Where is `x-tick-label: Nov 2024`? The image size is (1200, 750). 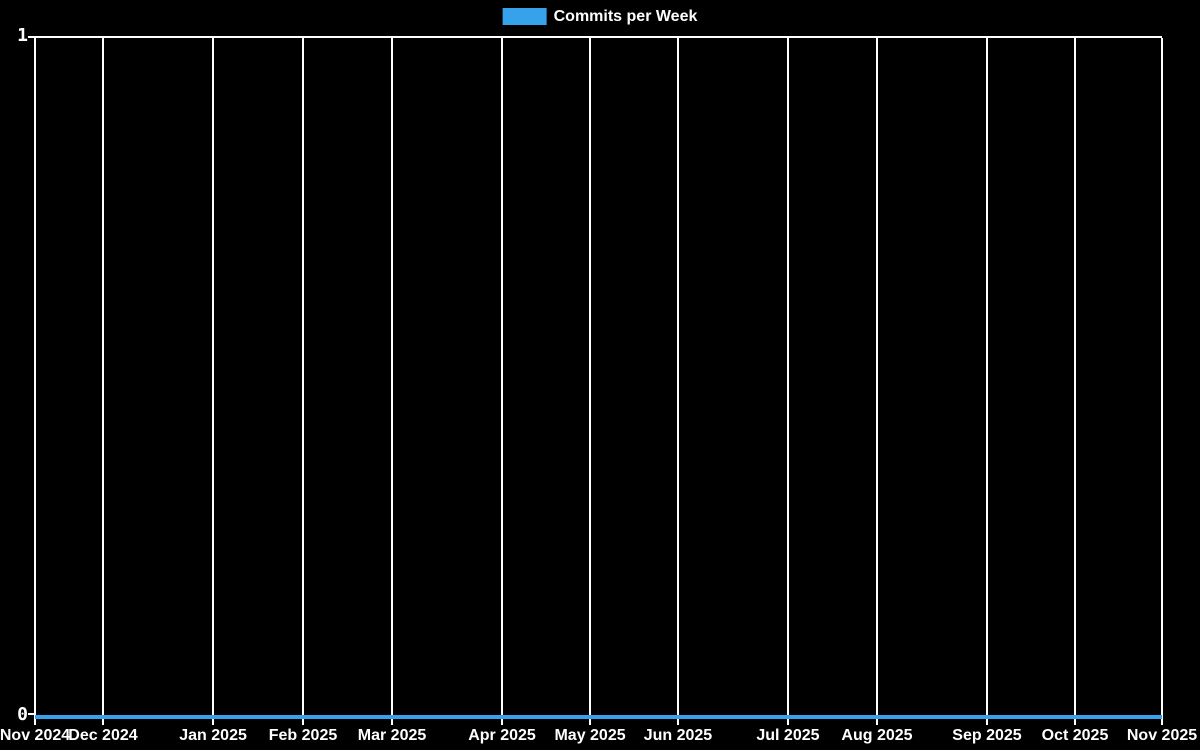
x-tick-label: Nov 2024 is located at coordinates (35, 735).